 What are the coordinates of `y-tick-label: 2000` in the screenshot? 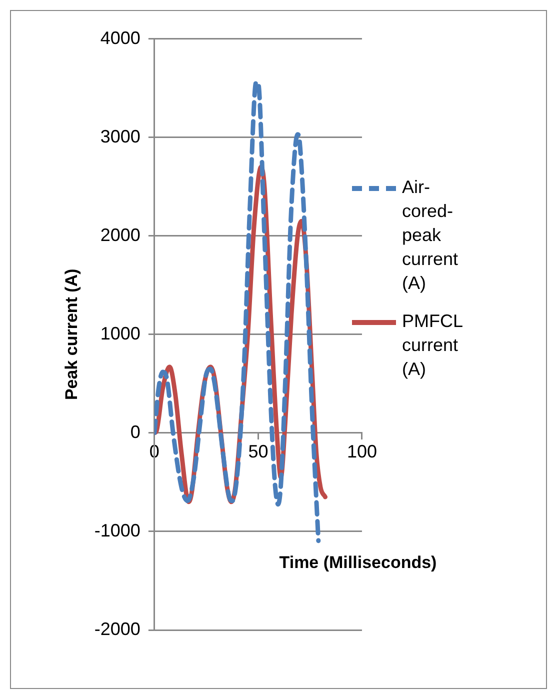 It's located at (120, 234).